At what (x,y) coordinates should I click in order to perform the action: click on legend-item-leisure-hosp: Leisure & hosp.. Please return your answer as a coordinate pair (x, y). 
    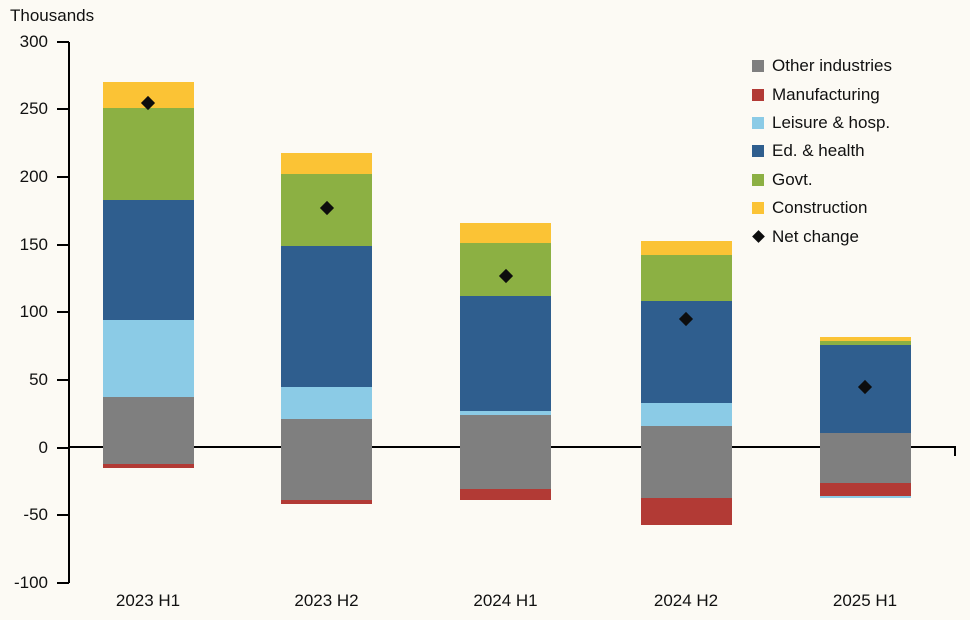
    Looking at the image, I should click on (822, 123).